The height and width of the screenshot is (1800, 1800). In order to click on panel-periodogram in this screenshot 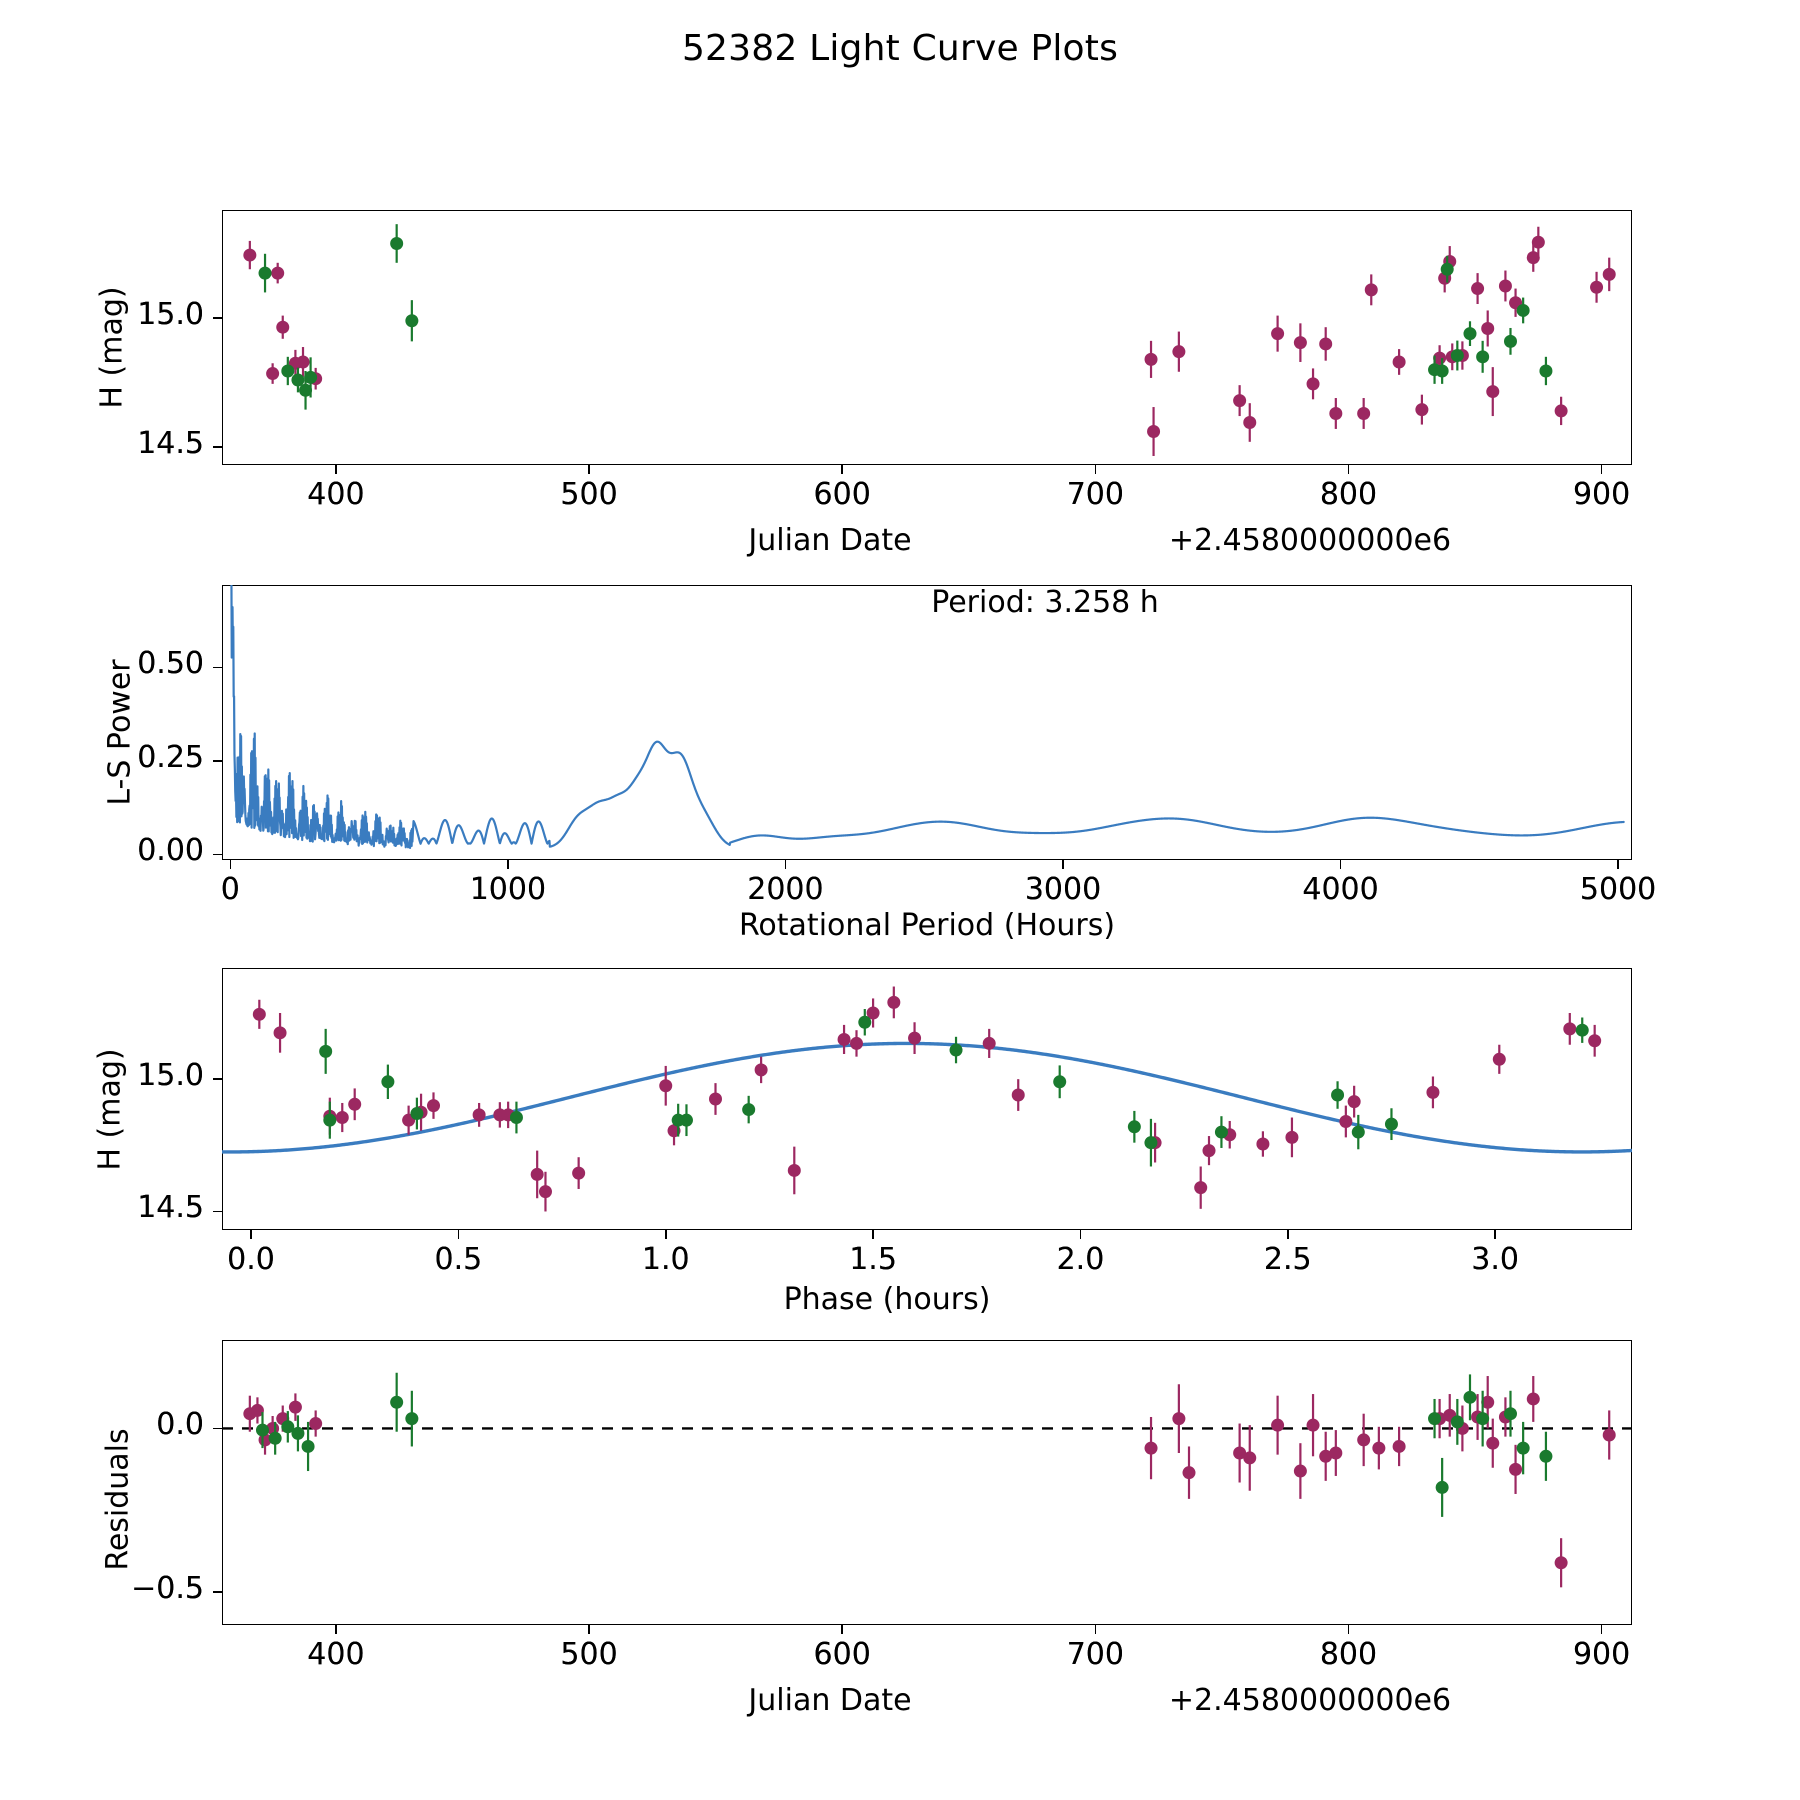, I will do `click(927, 722)`.